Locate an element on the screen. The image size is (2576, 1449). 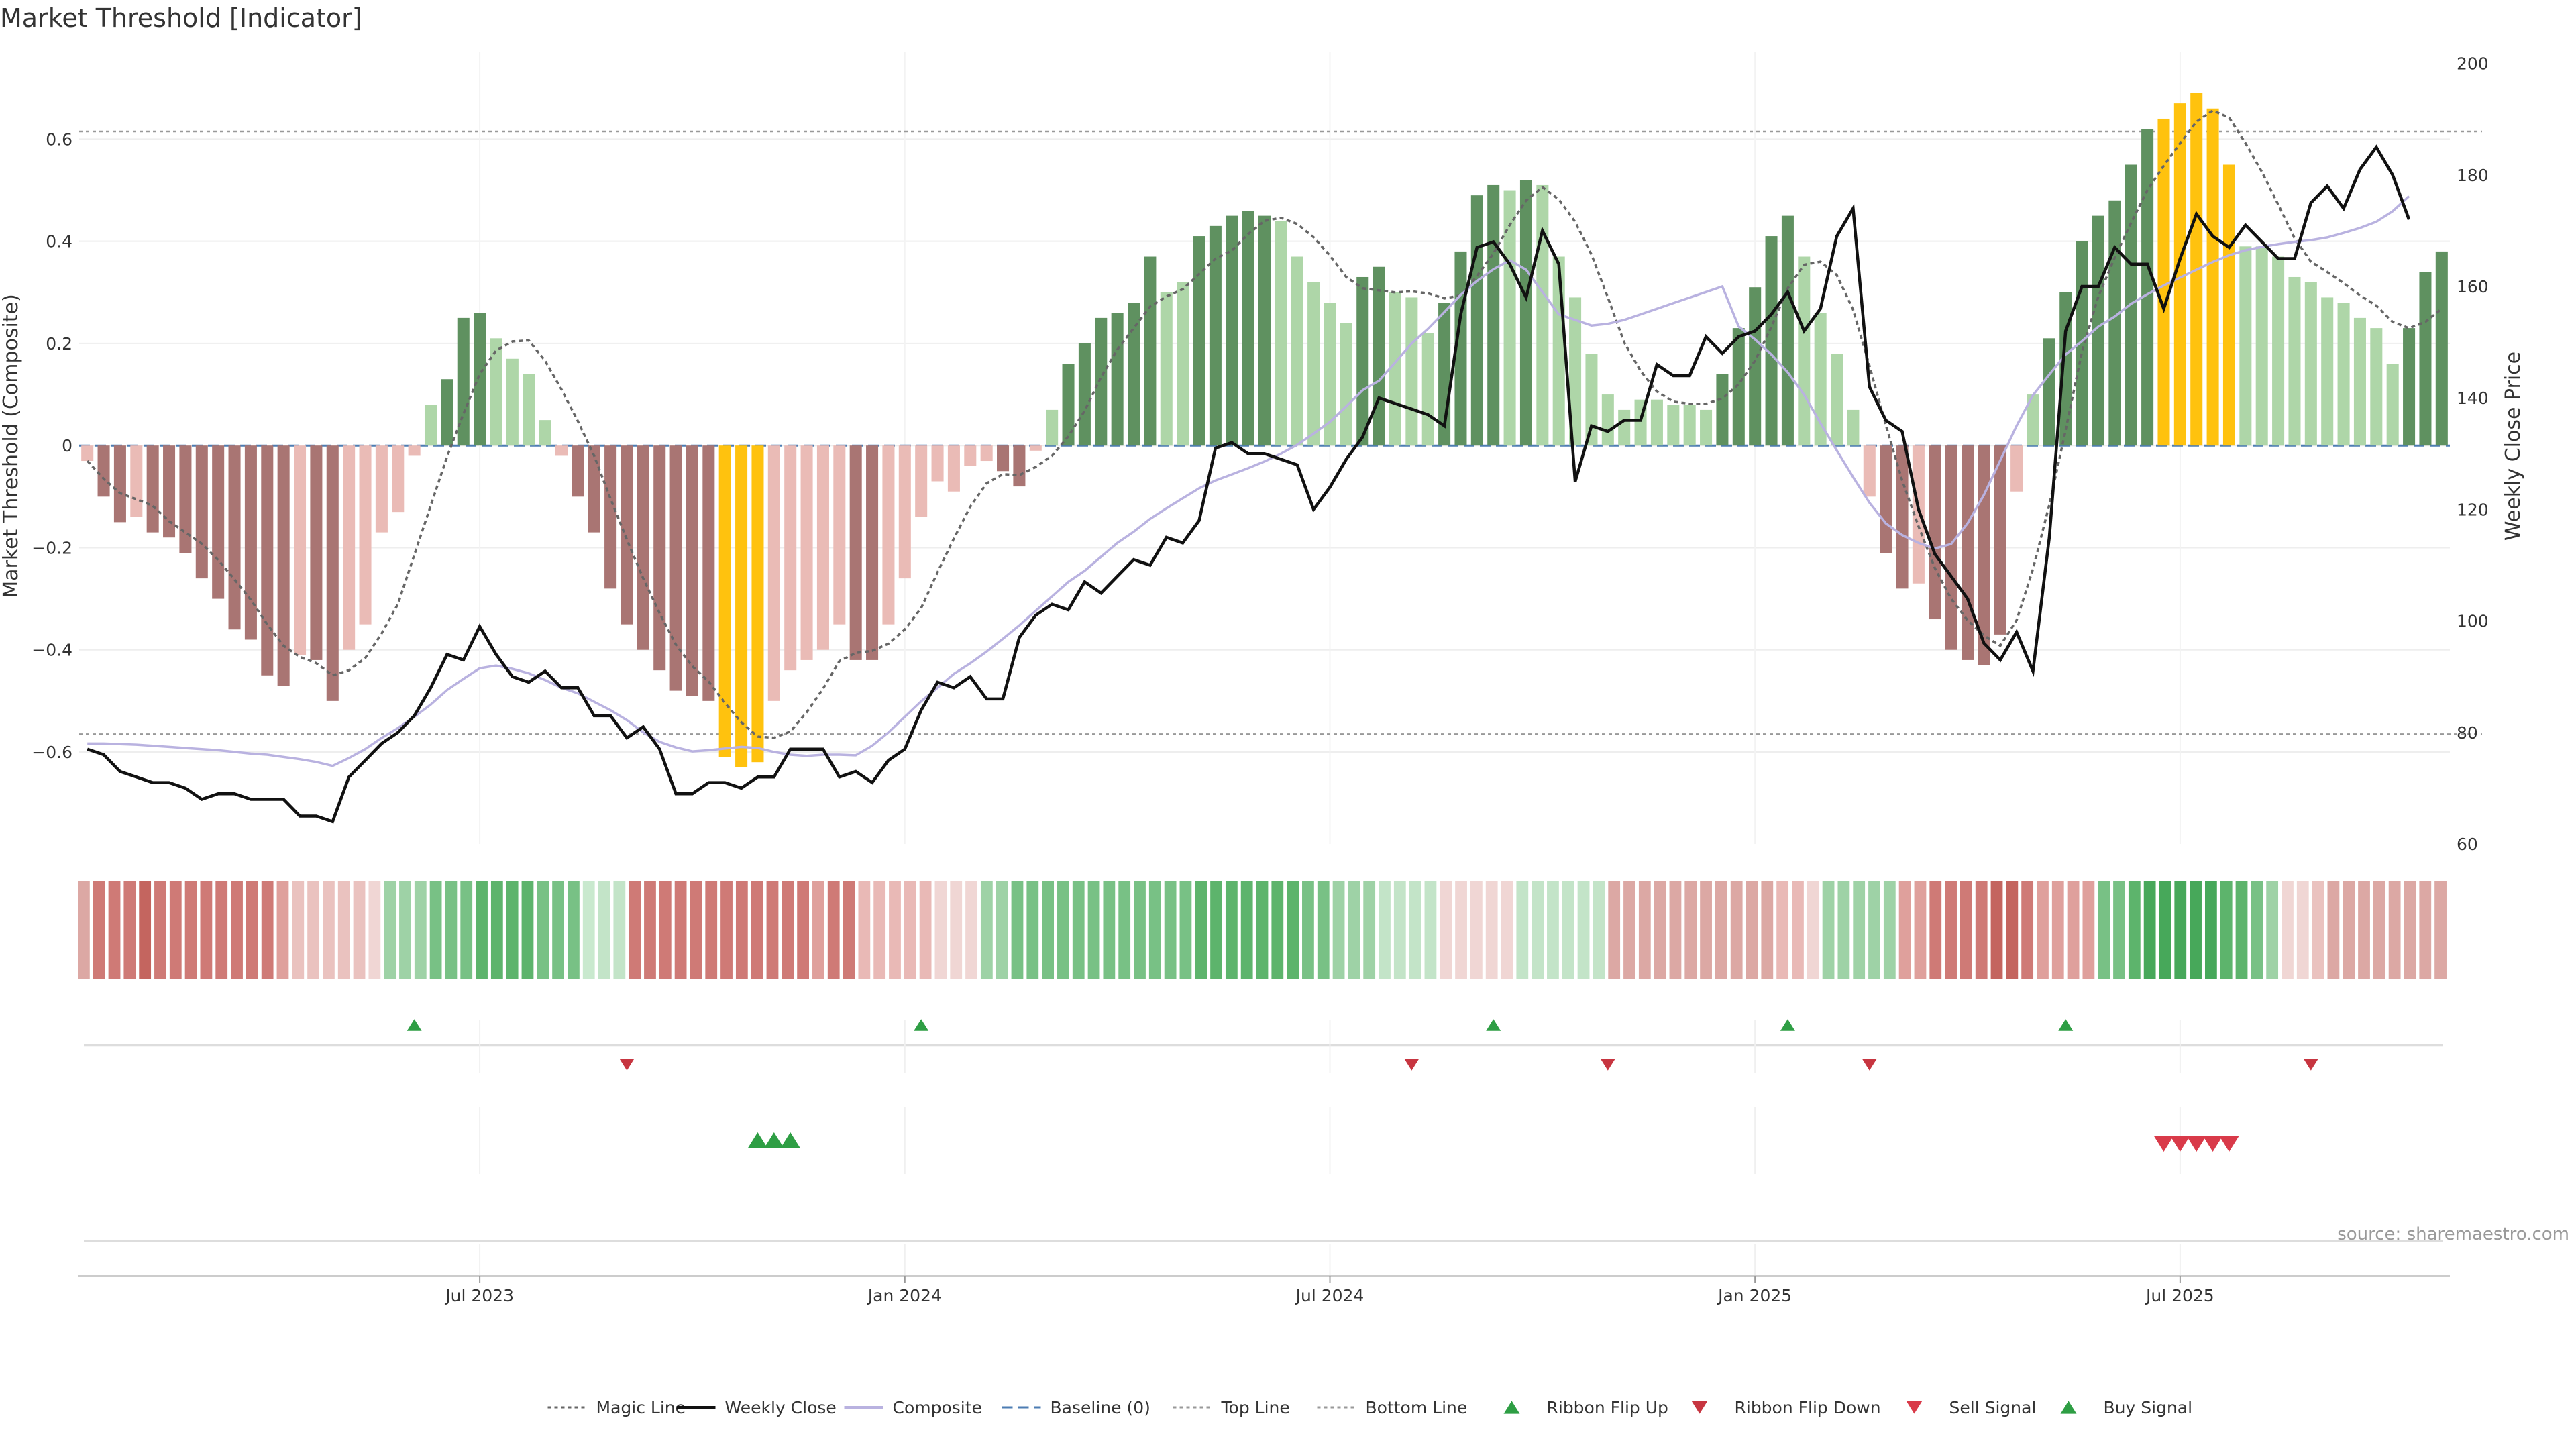
legend-label: Top Line is located at coordinates (1255, 1407).